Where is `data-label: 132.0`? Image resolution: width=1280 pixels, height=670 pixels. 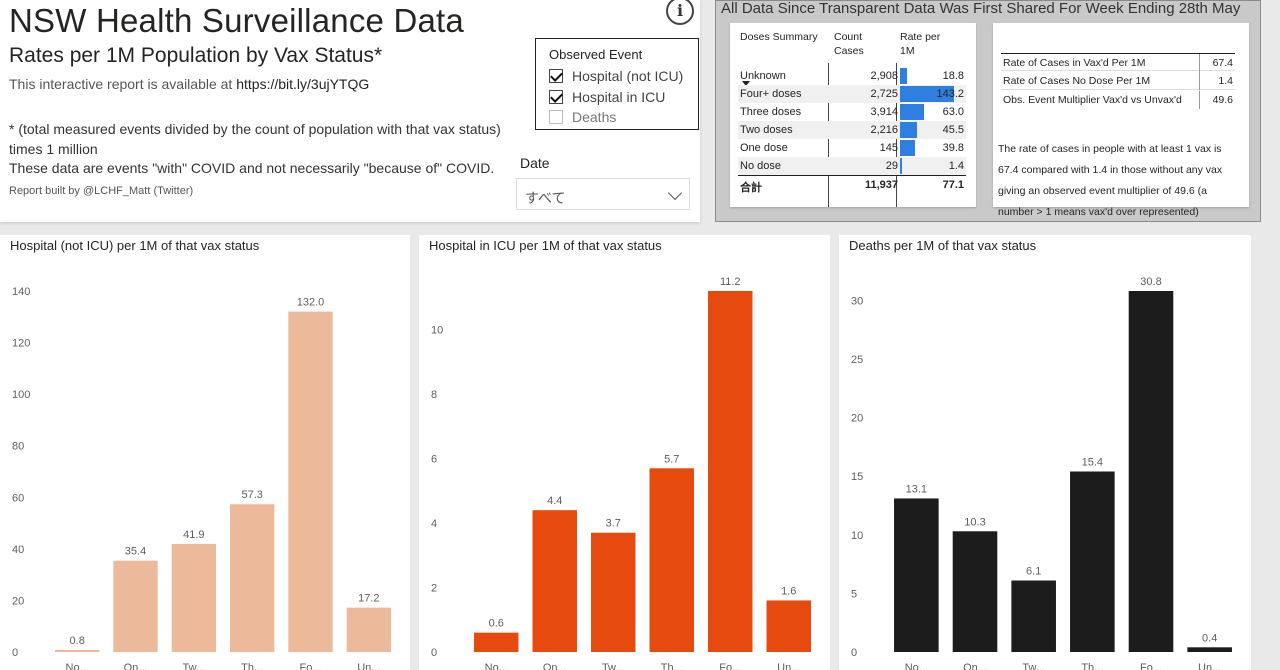
data-label: 132.0 is located at coordinates (311, 303).